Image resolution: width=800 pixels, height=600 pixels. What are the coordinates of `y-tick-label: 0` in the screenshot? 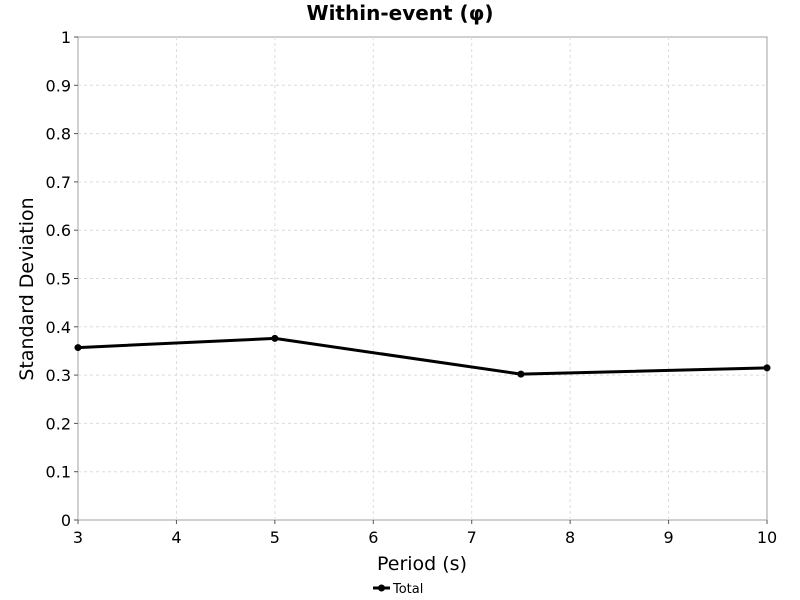 It's located at (66, 520).